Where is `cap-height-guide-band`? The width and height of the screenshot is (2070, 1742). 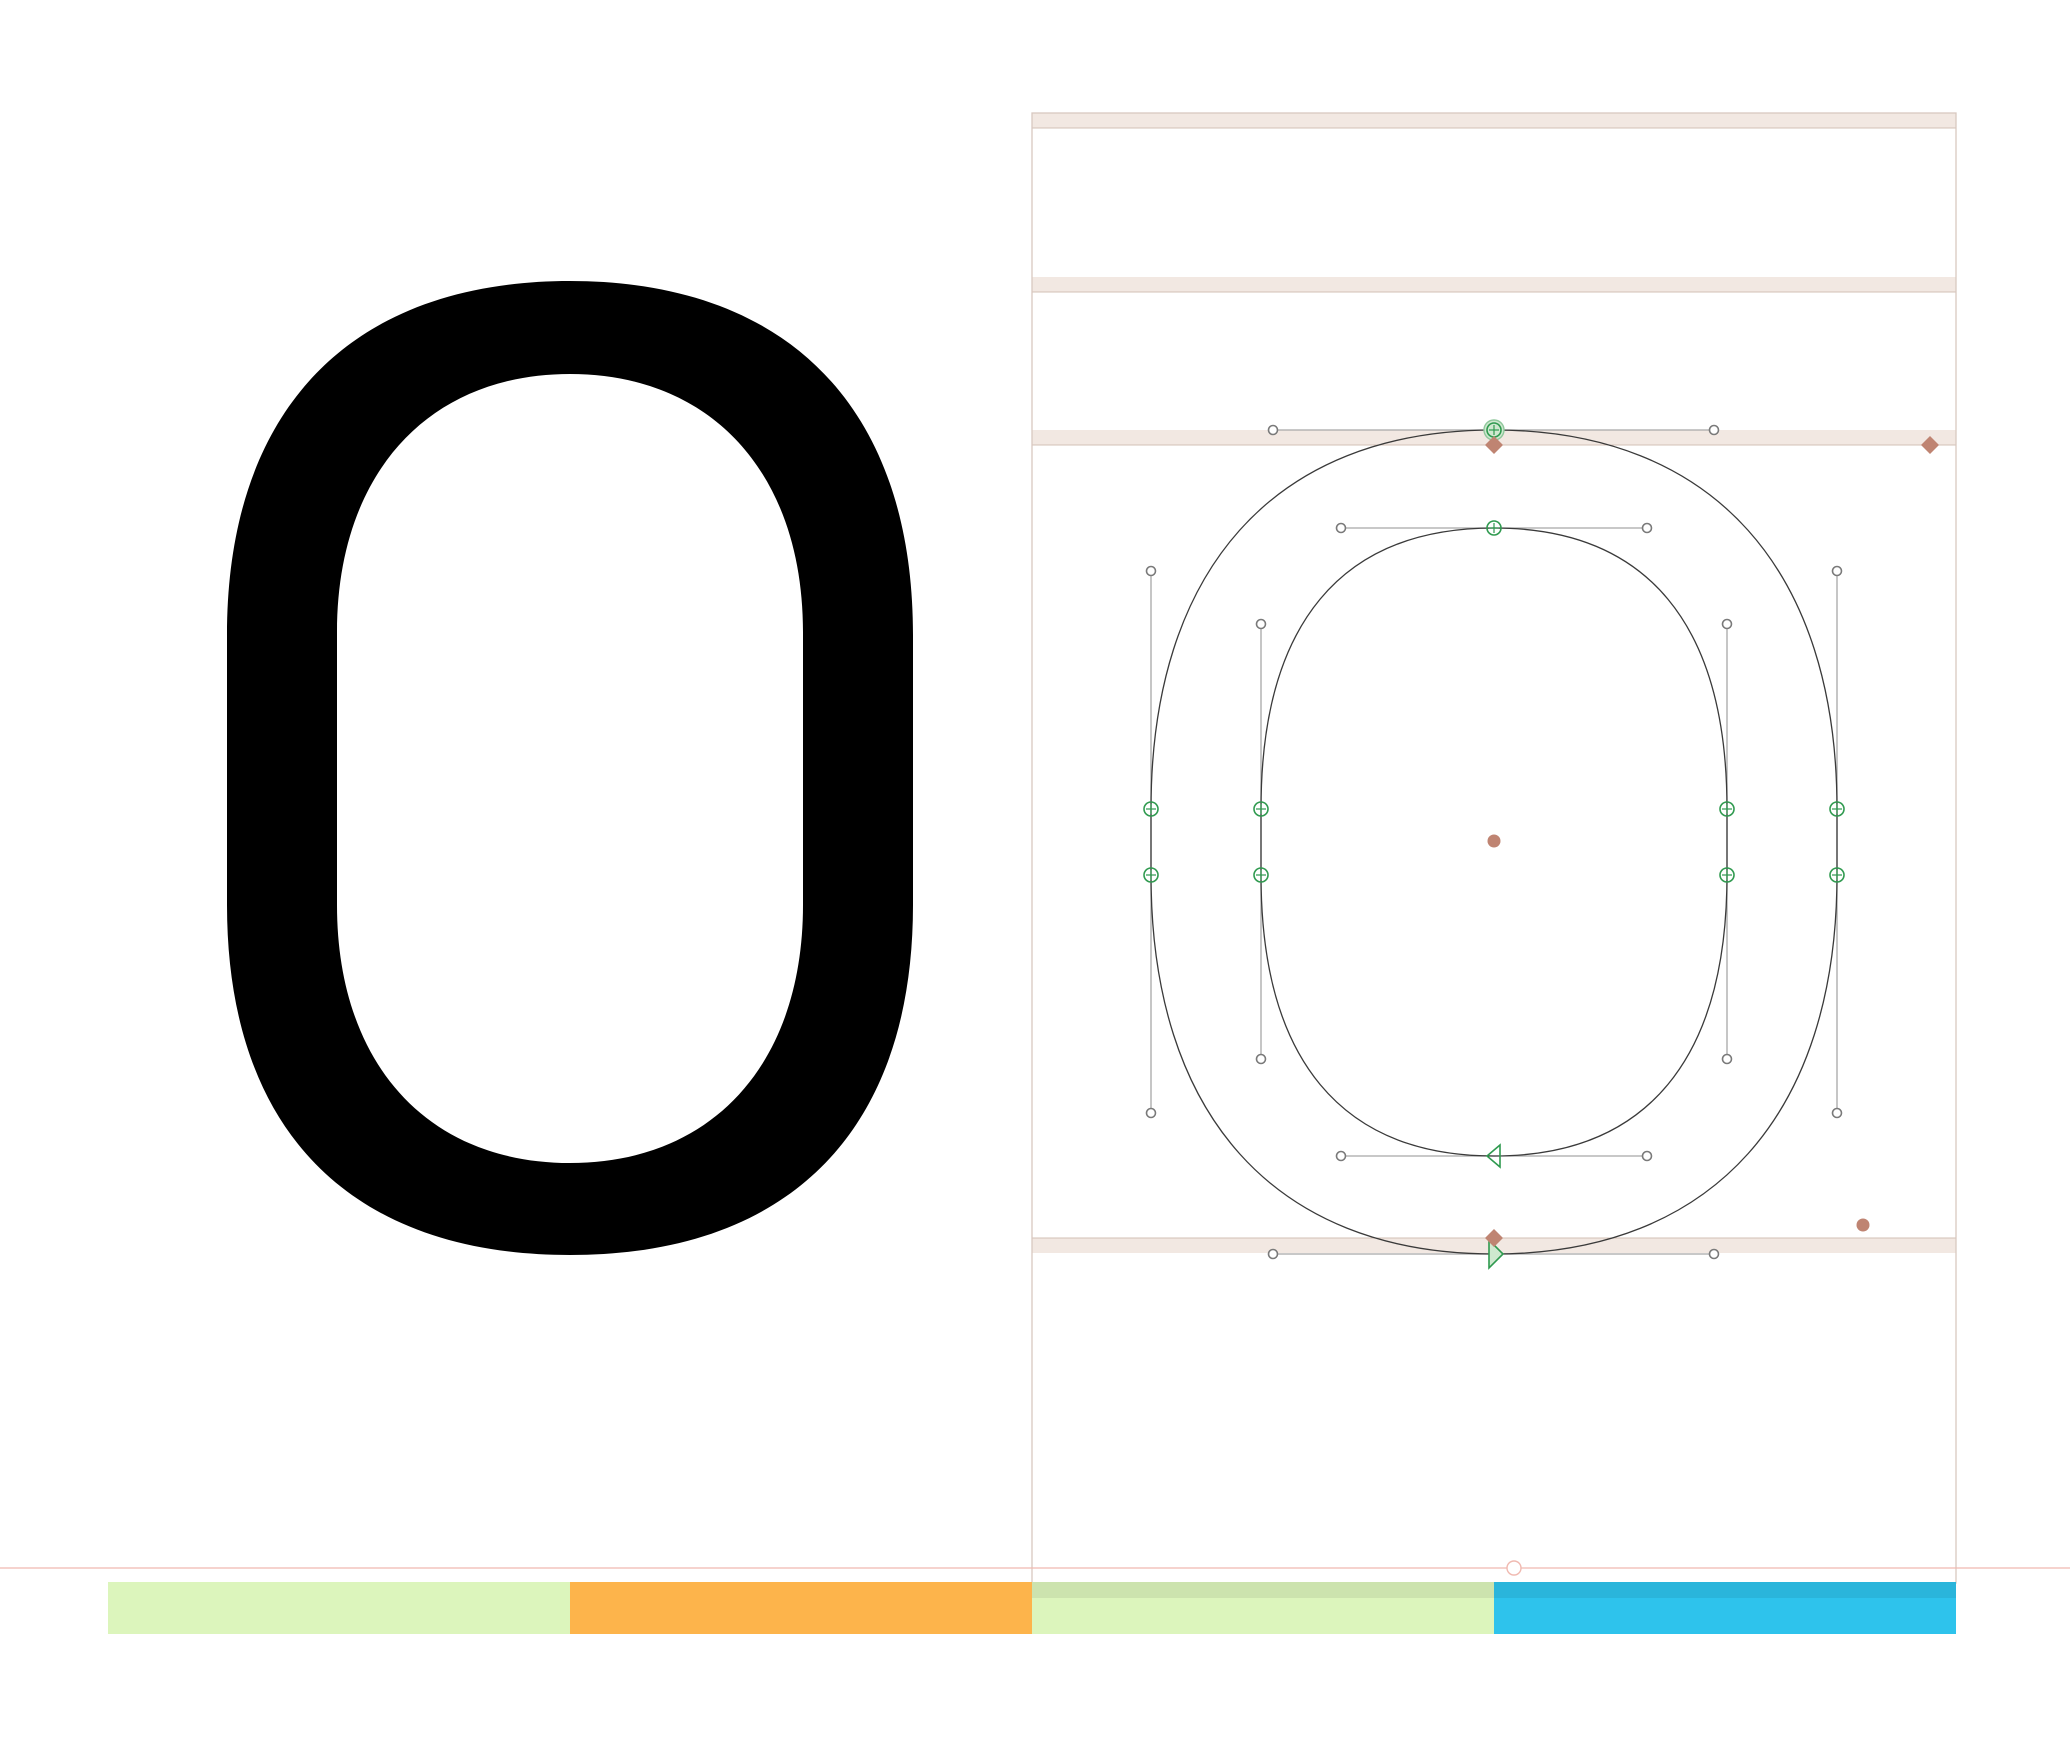
cap-height-guide-band is located at coordinates (1494, 284).